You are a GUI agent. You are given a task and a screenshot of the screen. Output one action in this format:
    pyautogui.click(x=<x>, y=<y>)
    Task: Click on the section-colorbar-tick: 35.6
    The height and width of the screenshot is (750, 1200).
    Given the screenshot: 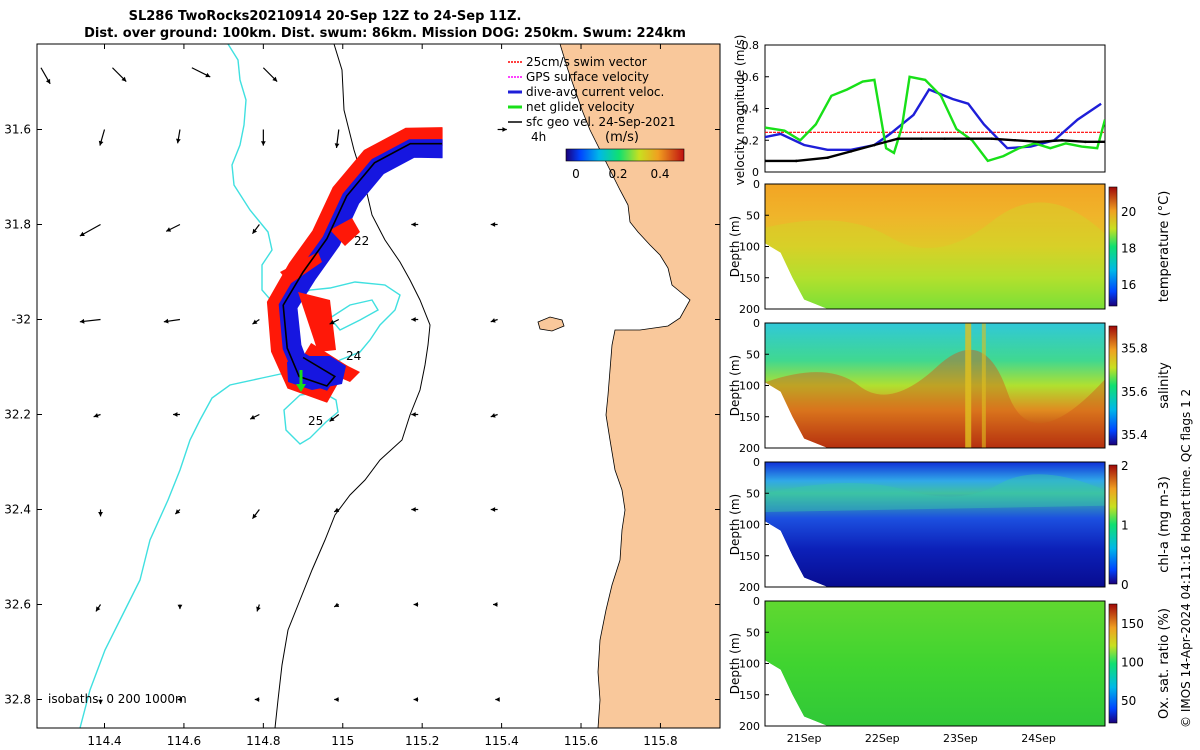 What is the action you would take?
    pyautogui.click(x=1134, y=392)
    